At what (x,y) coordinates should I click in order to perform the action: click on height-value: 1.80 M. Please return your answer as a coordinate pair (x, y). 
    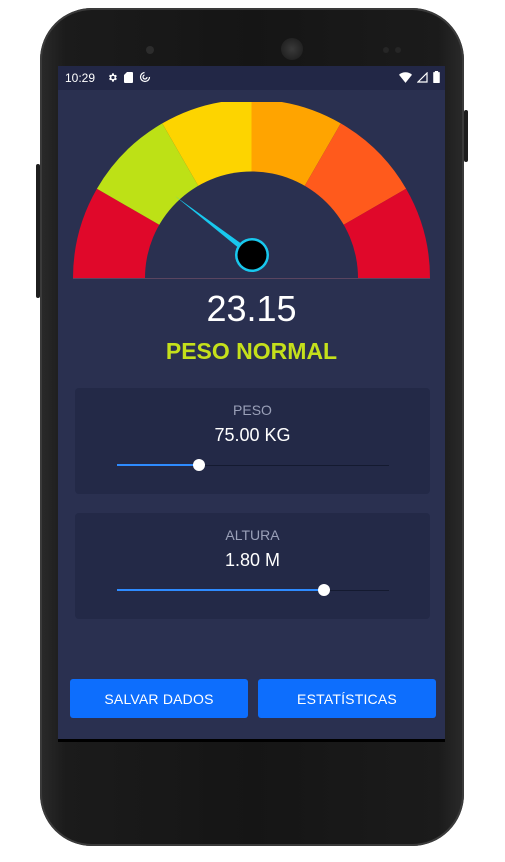
    Looking at the image, I should click on (252, 560).